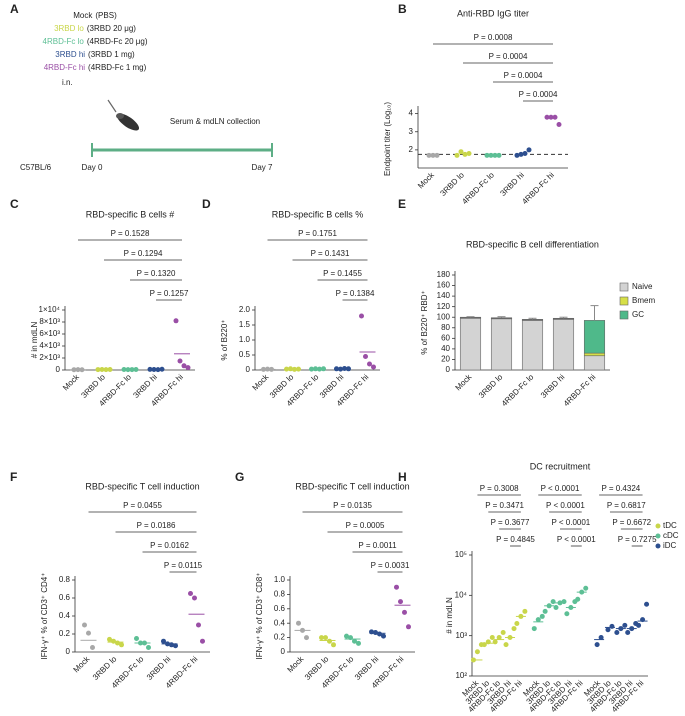  Describe the element at coordinates (643, 300) in the screenshot. I see `legend-label: Bmem` at that location.